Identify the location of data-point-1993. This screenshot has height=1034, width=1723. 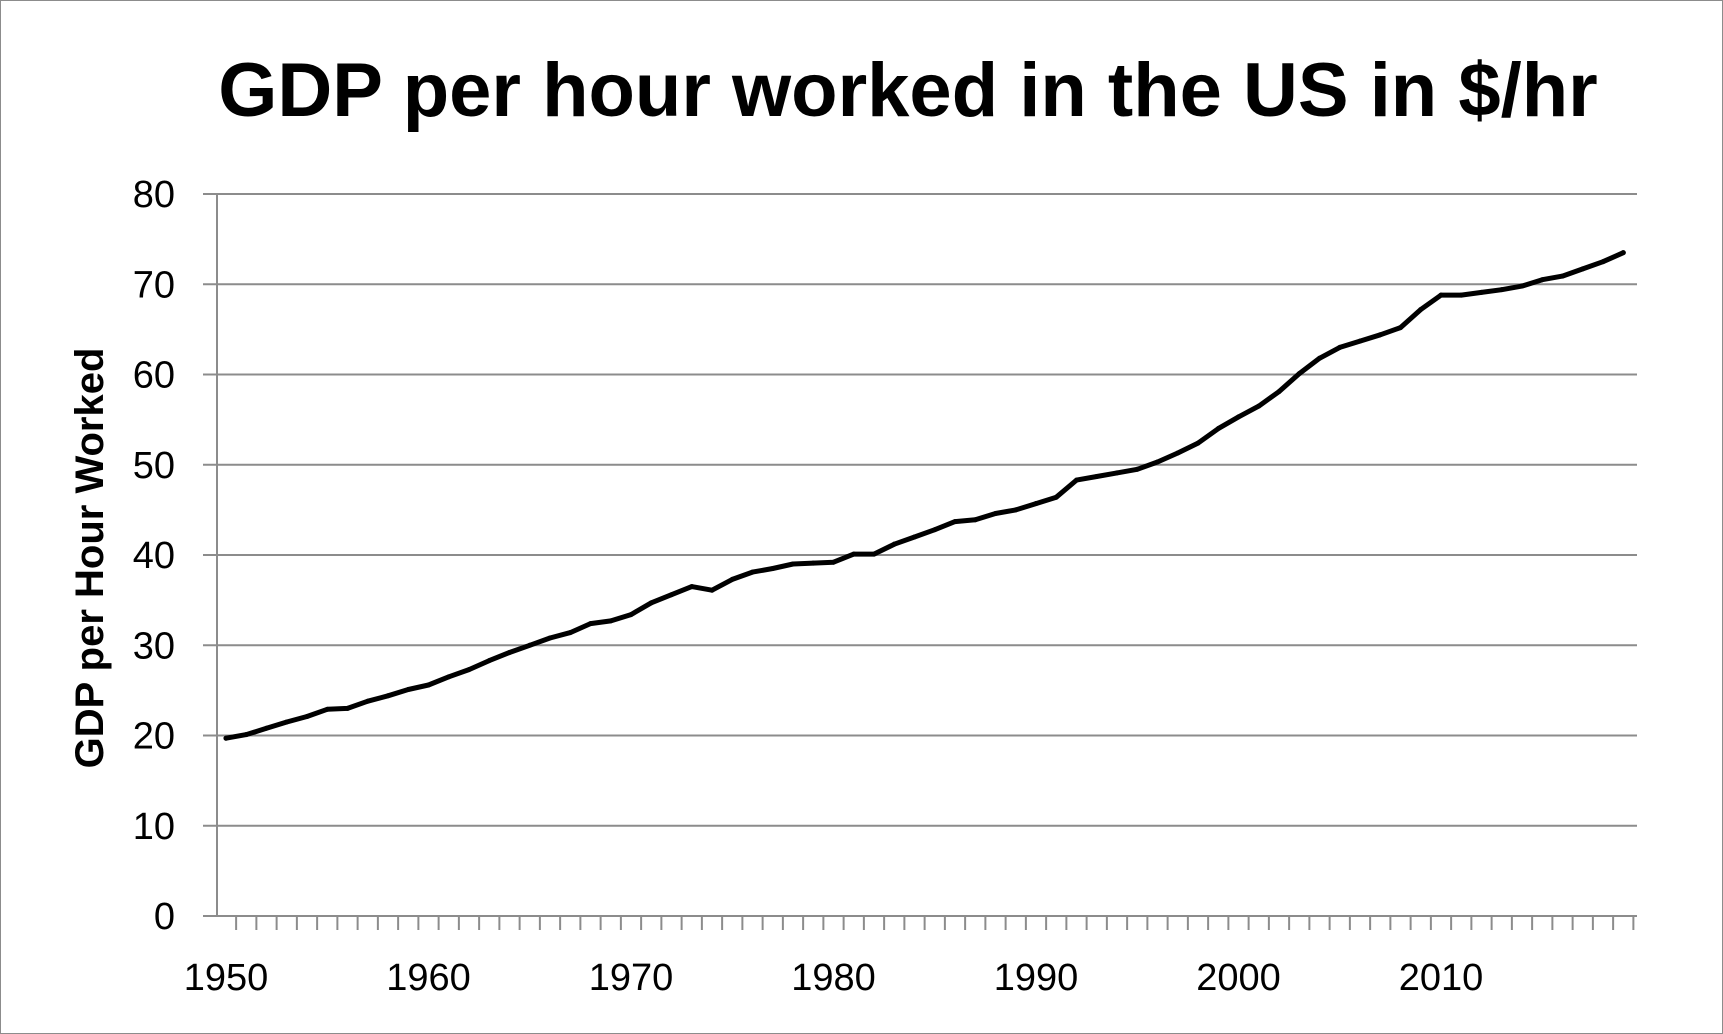
(1097, 476).